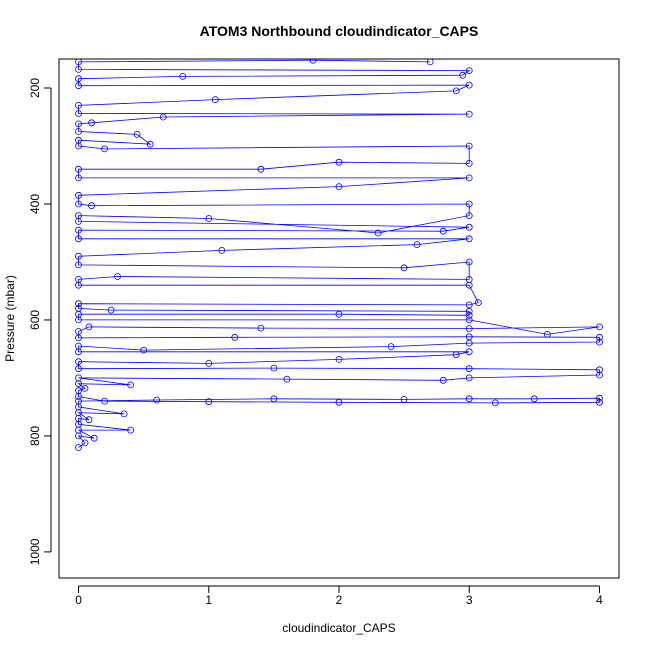  I want to click on x-tick-label: 4, so click(599, 600).